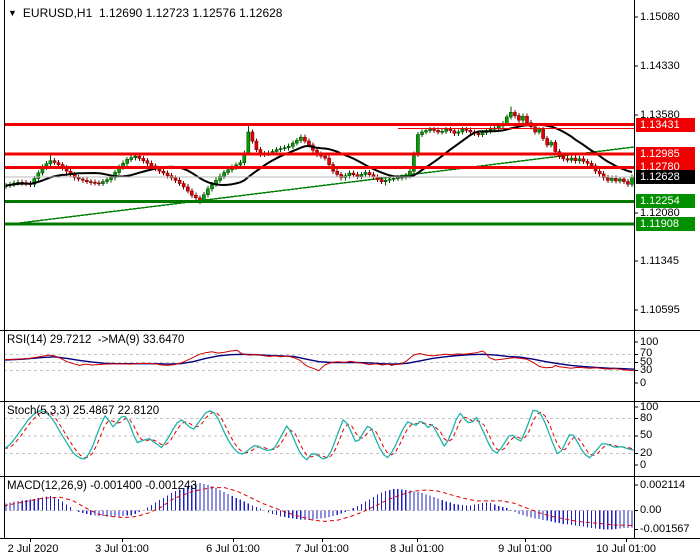 The image size is (700, 560). What do you see at coordinates (233, 549) in the screenshot?
I see `time-axis-label: 6 Jul 01:00` at bounding box center [233, 549].